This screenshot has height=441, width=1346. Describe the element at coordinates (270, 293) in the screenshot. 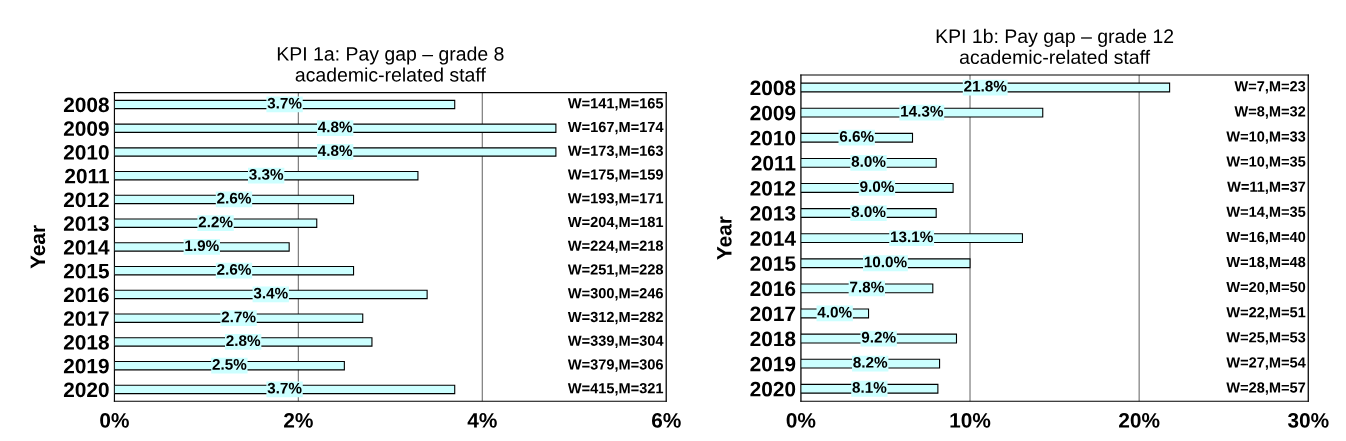

I see `data-label: 3.4%` at that location.